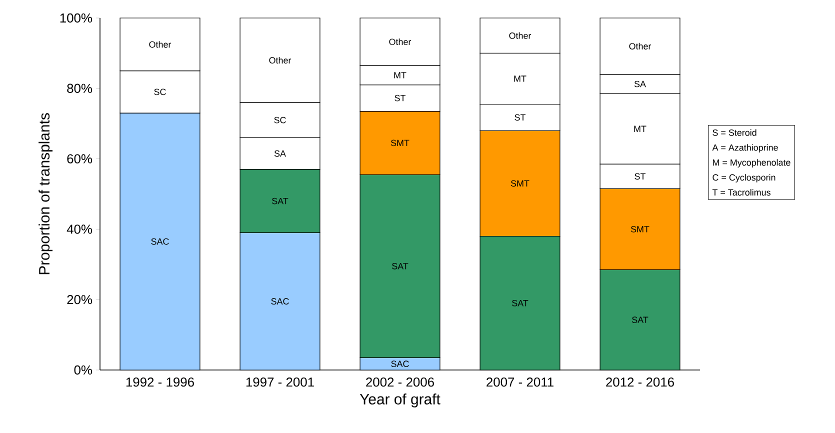  What do you see at coordinates (640, 84) in the screenshot?
I see `series-label: SA` at bounding box center [640, 84].